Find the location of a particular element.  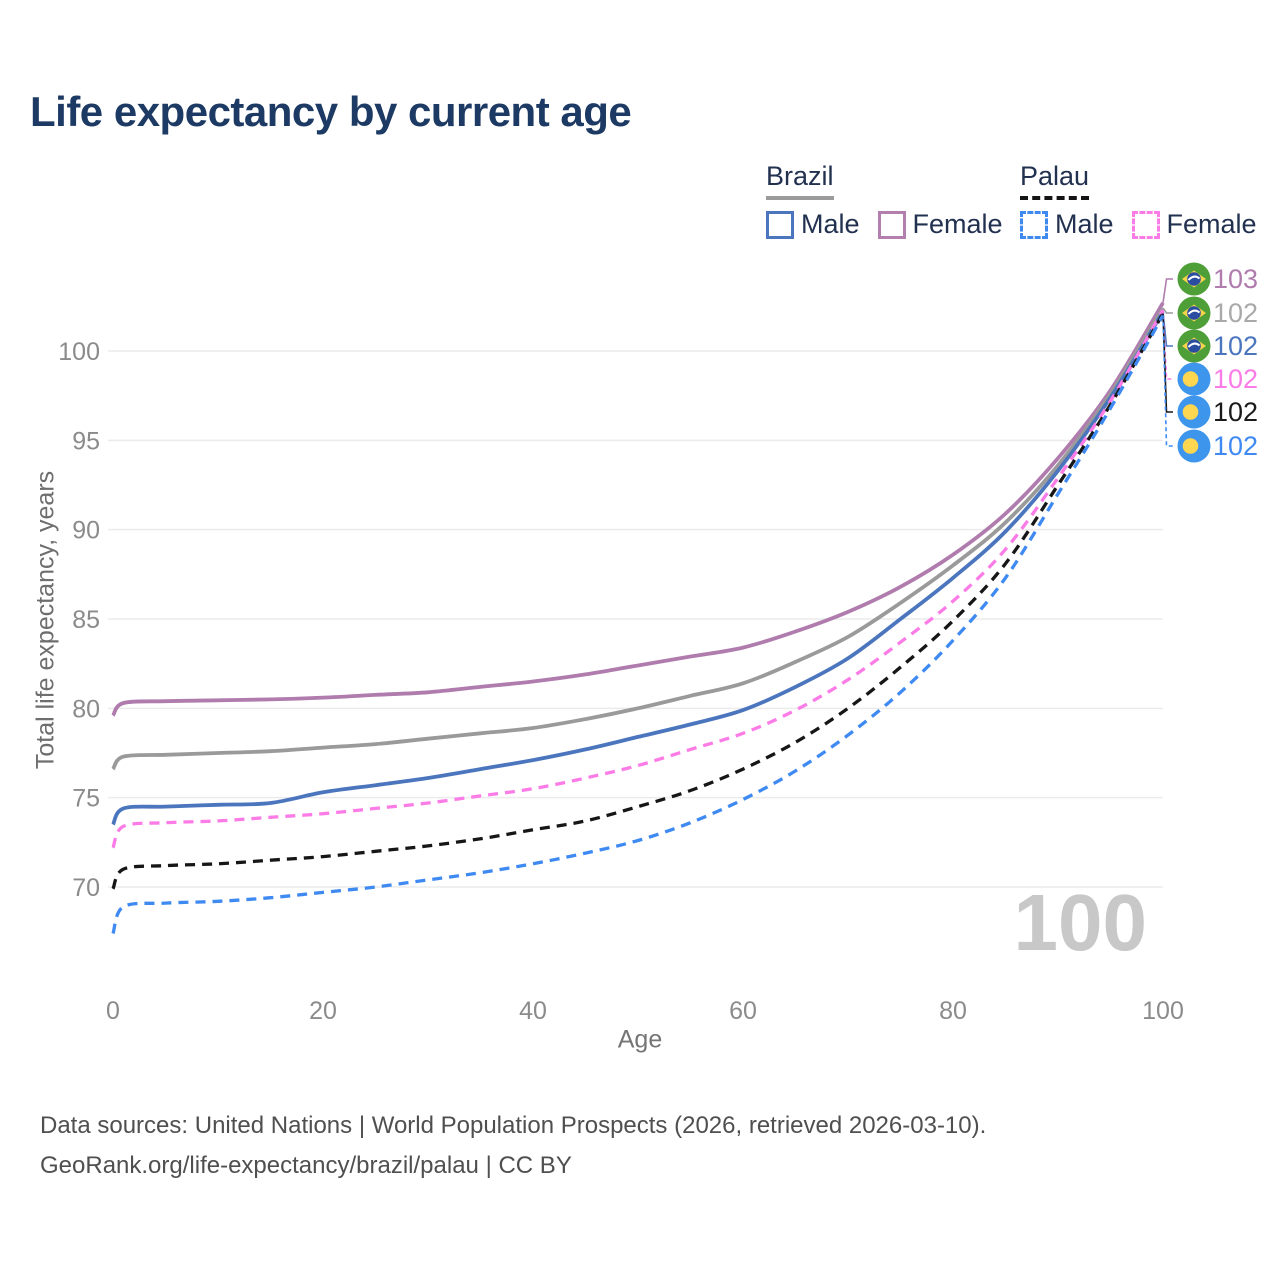

legend-country-palau: Palau is located at coordinates (1055, 180).